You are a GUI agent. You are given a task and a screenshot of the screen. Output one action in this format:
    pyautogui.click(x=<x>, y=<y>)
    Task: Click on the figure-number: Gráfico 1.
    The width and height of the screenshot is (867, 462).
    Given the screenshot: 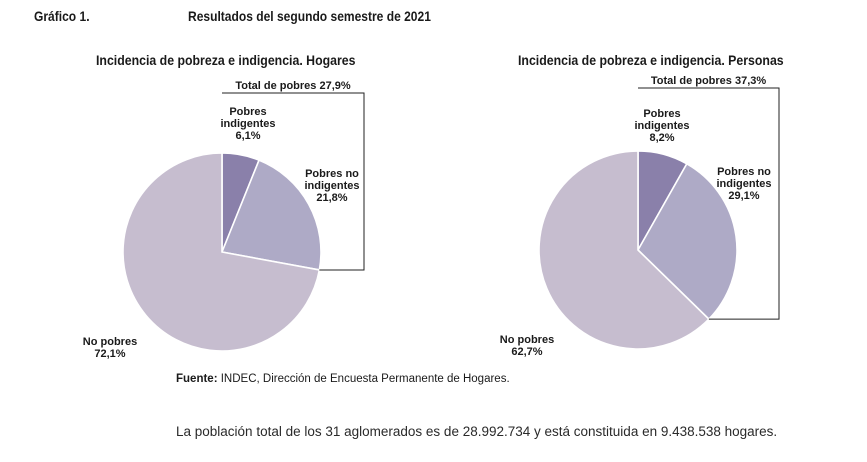 What is the action you would take?
    pyautogui.click(x=62, y=16)
    